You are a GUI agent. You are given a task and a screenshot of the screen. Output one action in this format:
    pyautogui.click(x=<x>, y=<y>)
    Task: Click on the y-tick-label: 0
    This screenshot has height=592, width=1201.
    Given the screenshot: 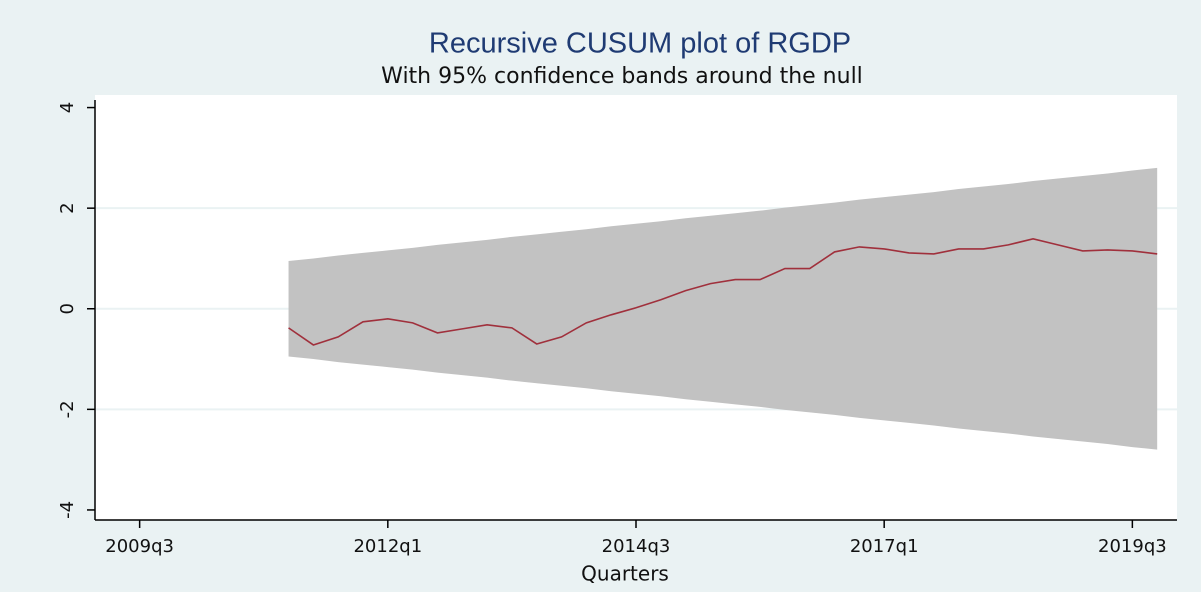 What is the action you would take?
    pyautogui.click(x=67, y=308)
    